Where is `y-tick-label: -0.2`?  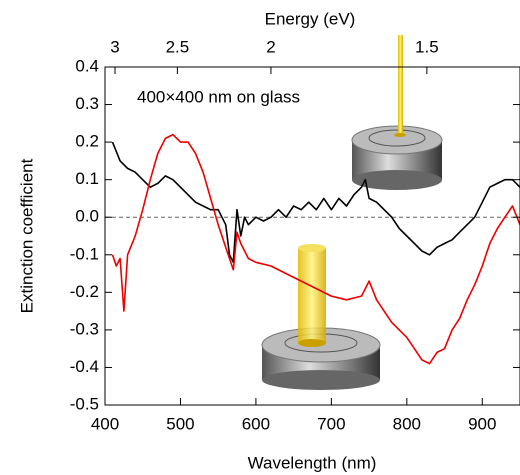
y-tick-label: -0.2 is located at coordinates (84, 291).